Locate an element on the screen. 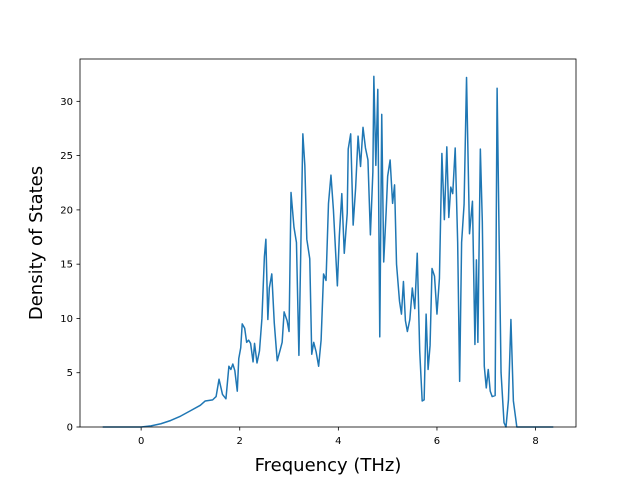 This screenshot has width=640, height=480. y-tick-label: 20 is located at coordinates (66, 210).